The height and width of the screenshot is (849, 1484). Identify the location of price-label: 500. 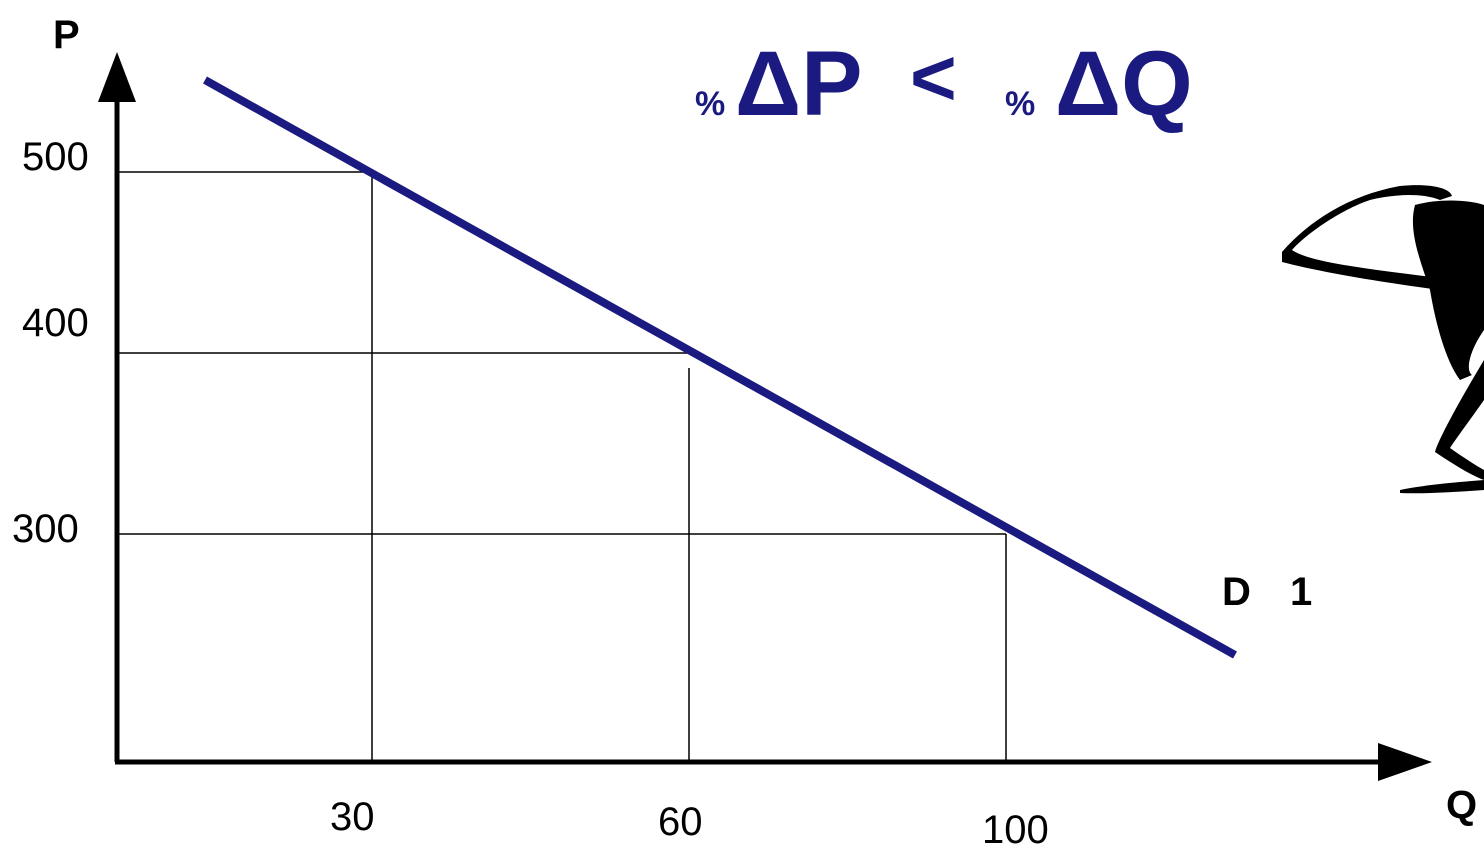
(55, 157).